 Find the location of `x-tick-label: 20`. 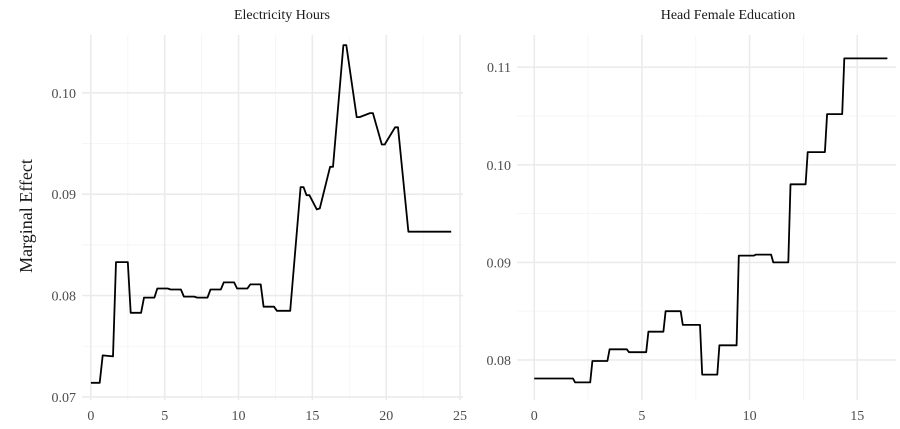

x-tick-label: 20 is located at coordinates (386, 416).